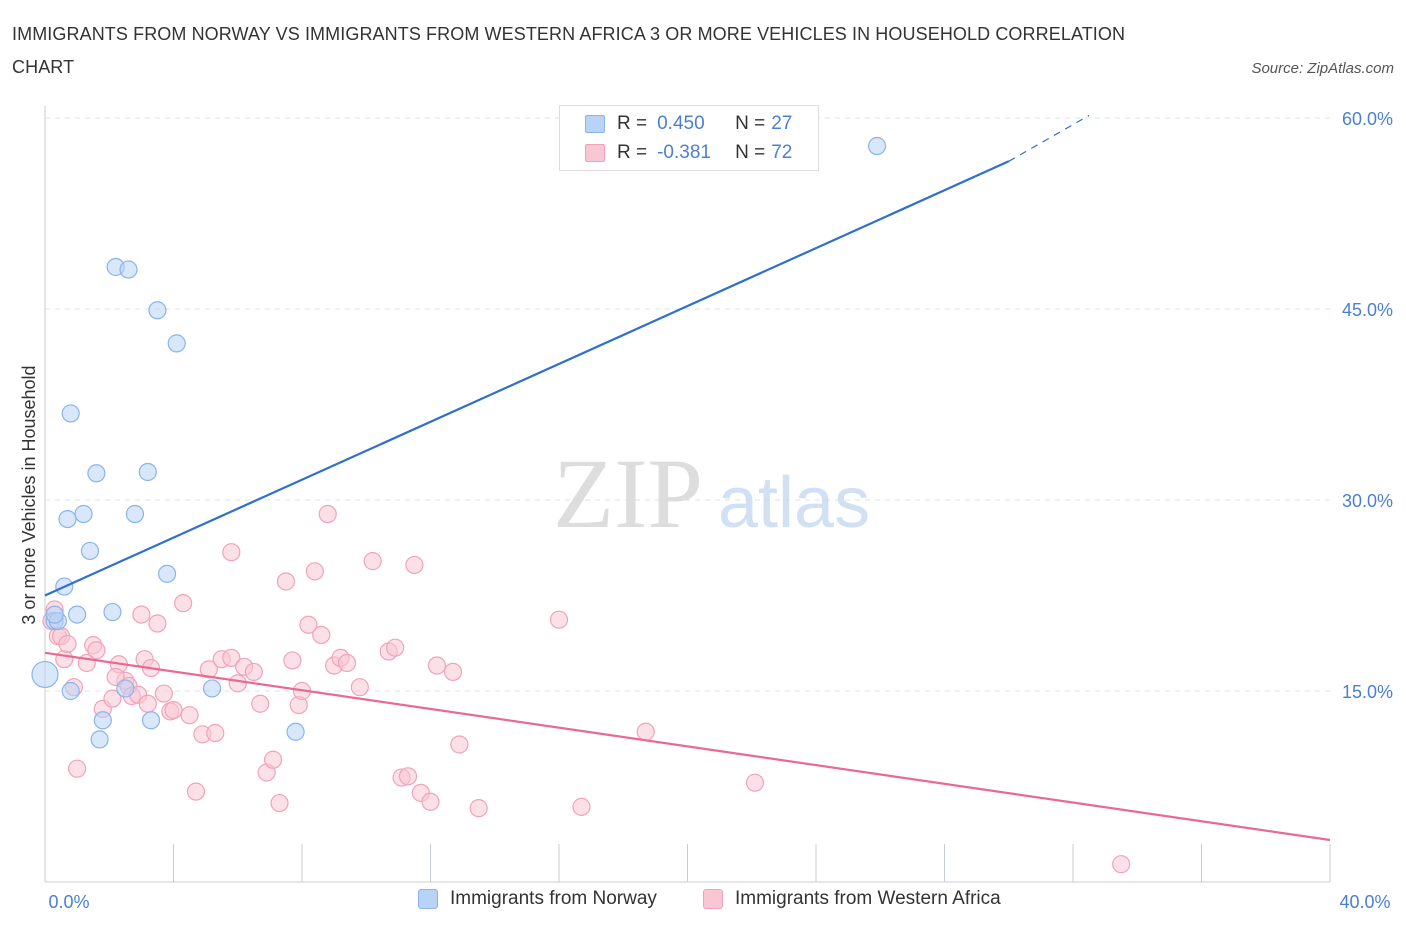 This screenshot has height=930, width=1406. I want to click on watermark-zip: ZIP, so click(628, 493).